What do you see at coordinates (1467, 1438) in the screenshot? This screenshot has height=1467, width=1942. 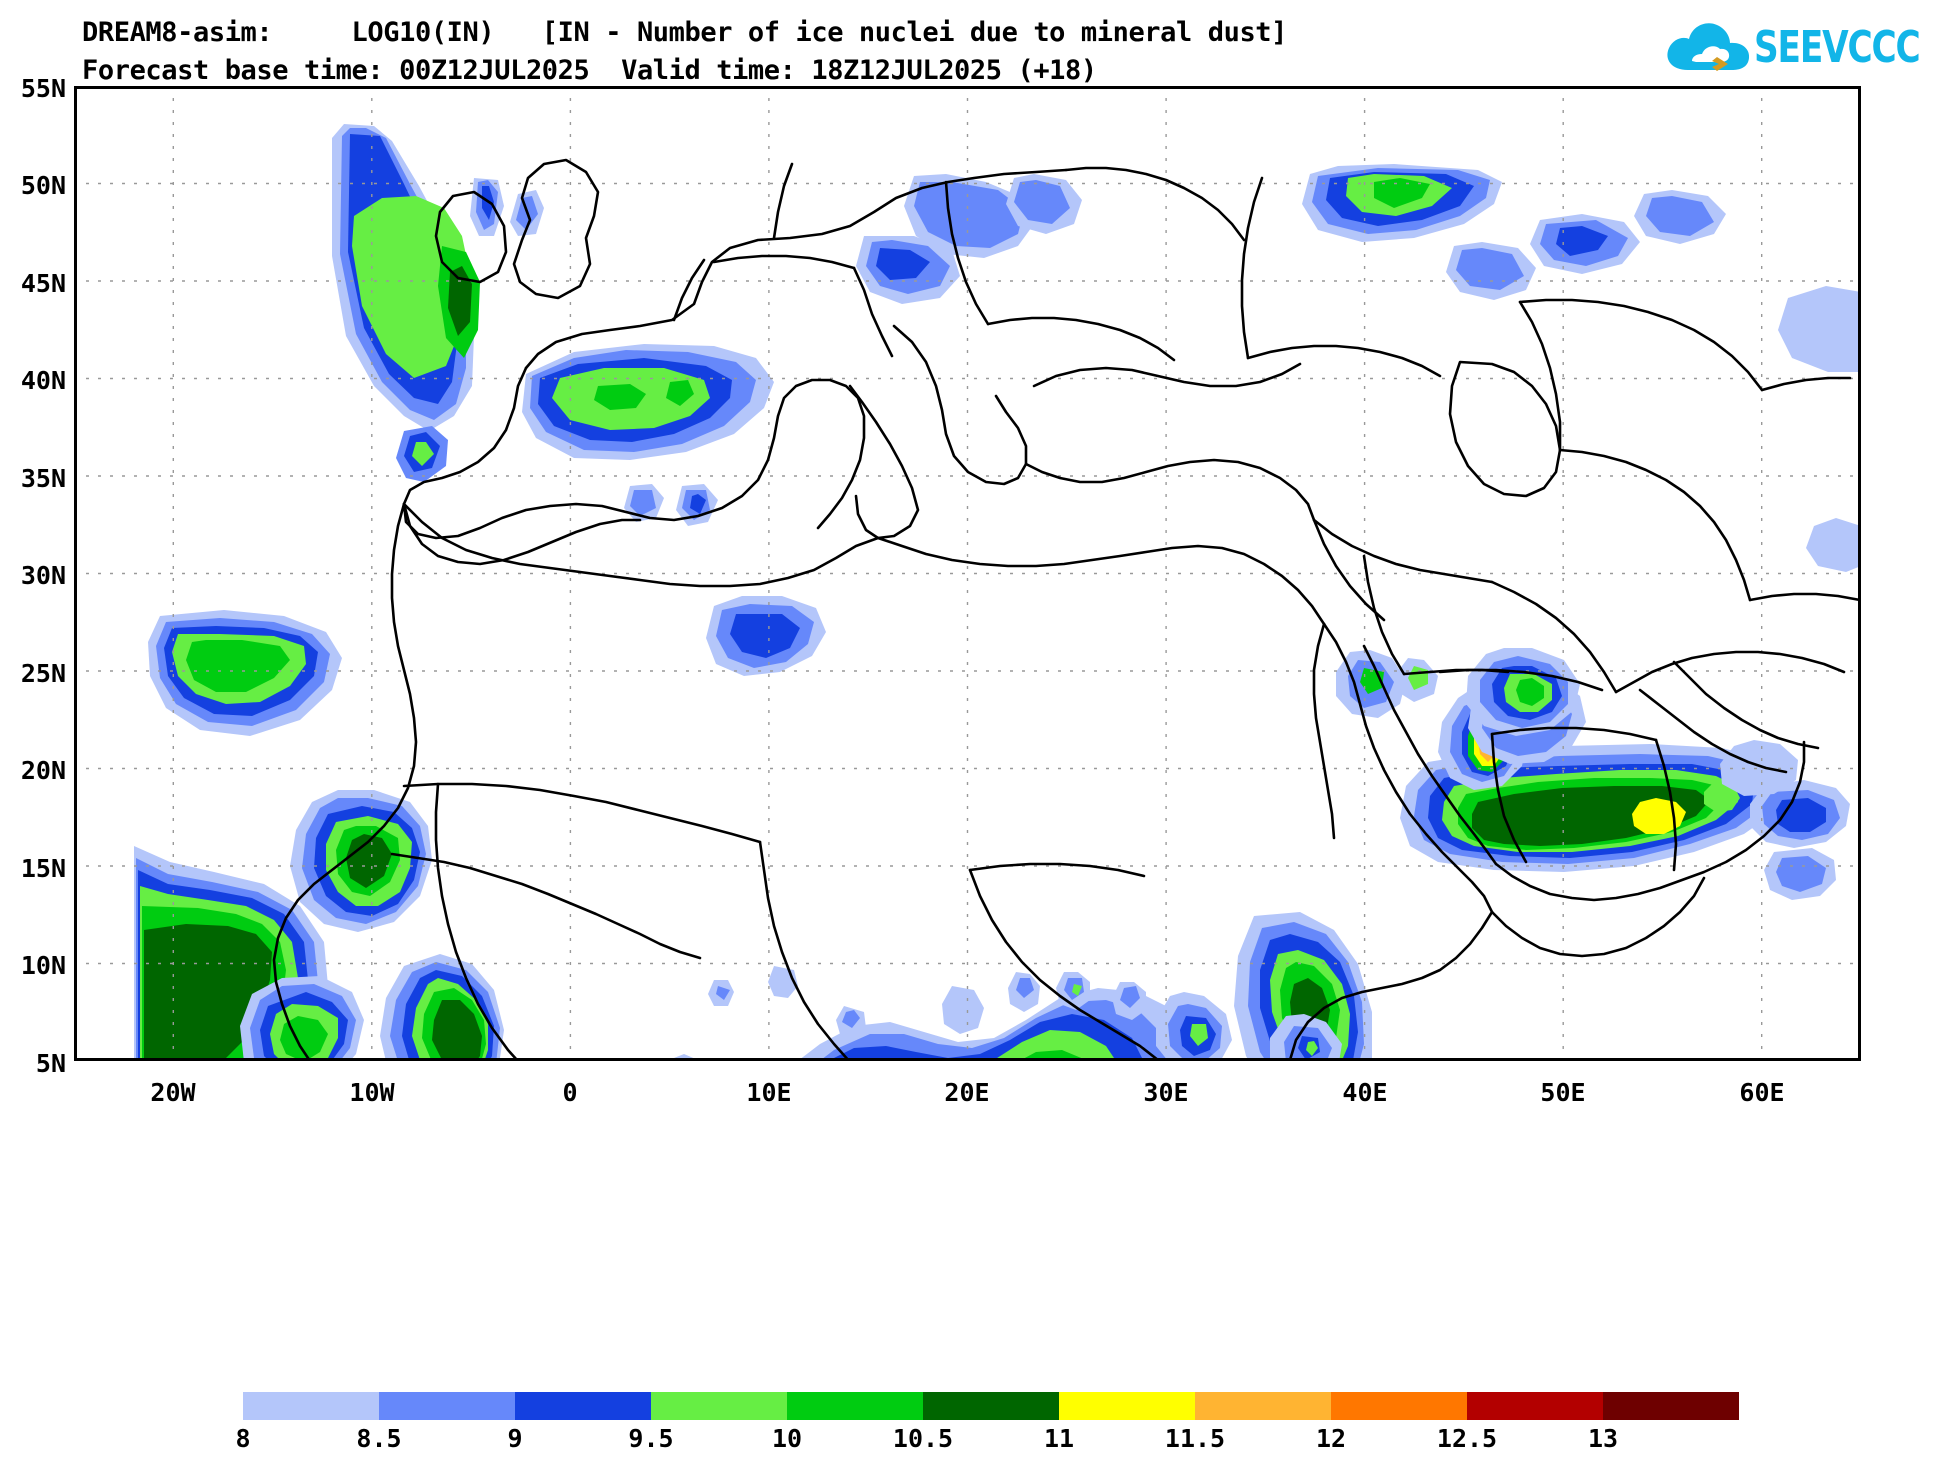 I see `colorbar-tick-12.5: 12.5` at bounding box center [1467, 1438].